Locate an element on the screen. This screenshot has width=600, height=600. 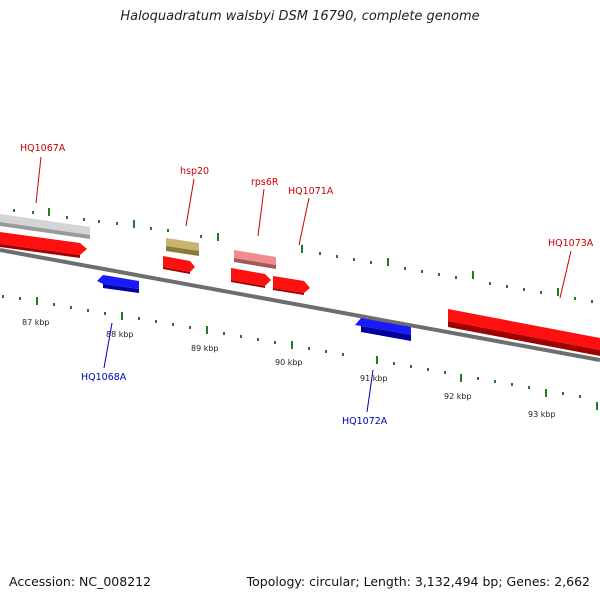
leader-hq1068a is located at coordinates (108, 345).